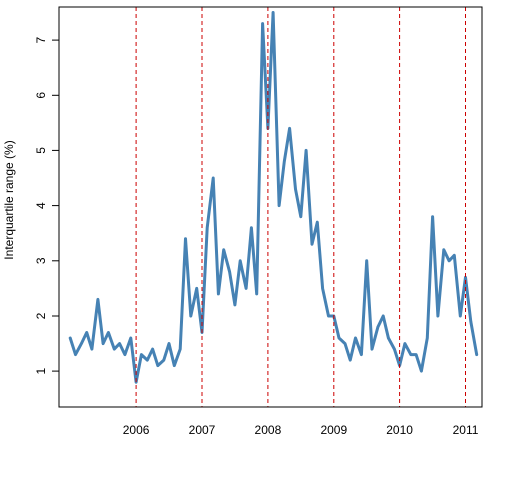  I want to click on y-tick-label: 6, so click(41, 95).